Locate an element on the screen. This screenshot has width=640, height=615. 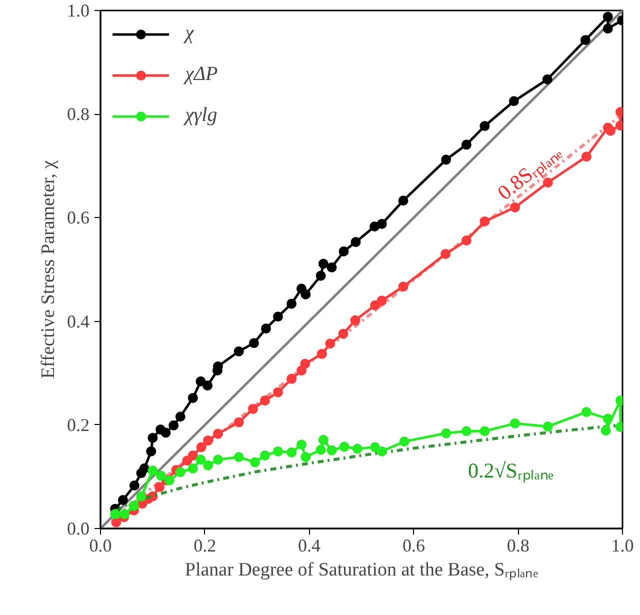
legend-label: χ is located at coordinates (190, 33).